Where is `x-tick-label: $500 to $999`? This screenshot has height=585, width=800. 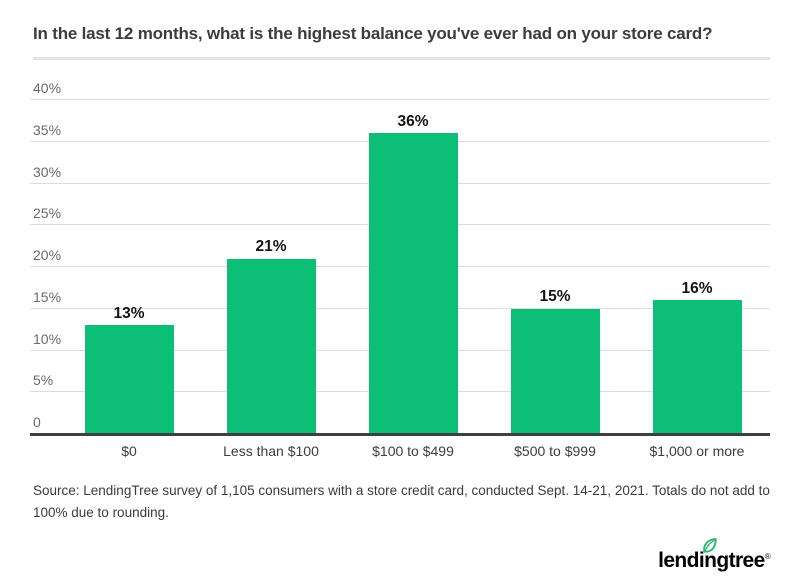 x-tick-label: $500 to $999 is located at coordinates (555, 451).